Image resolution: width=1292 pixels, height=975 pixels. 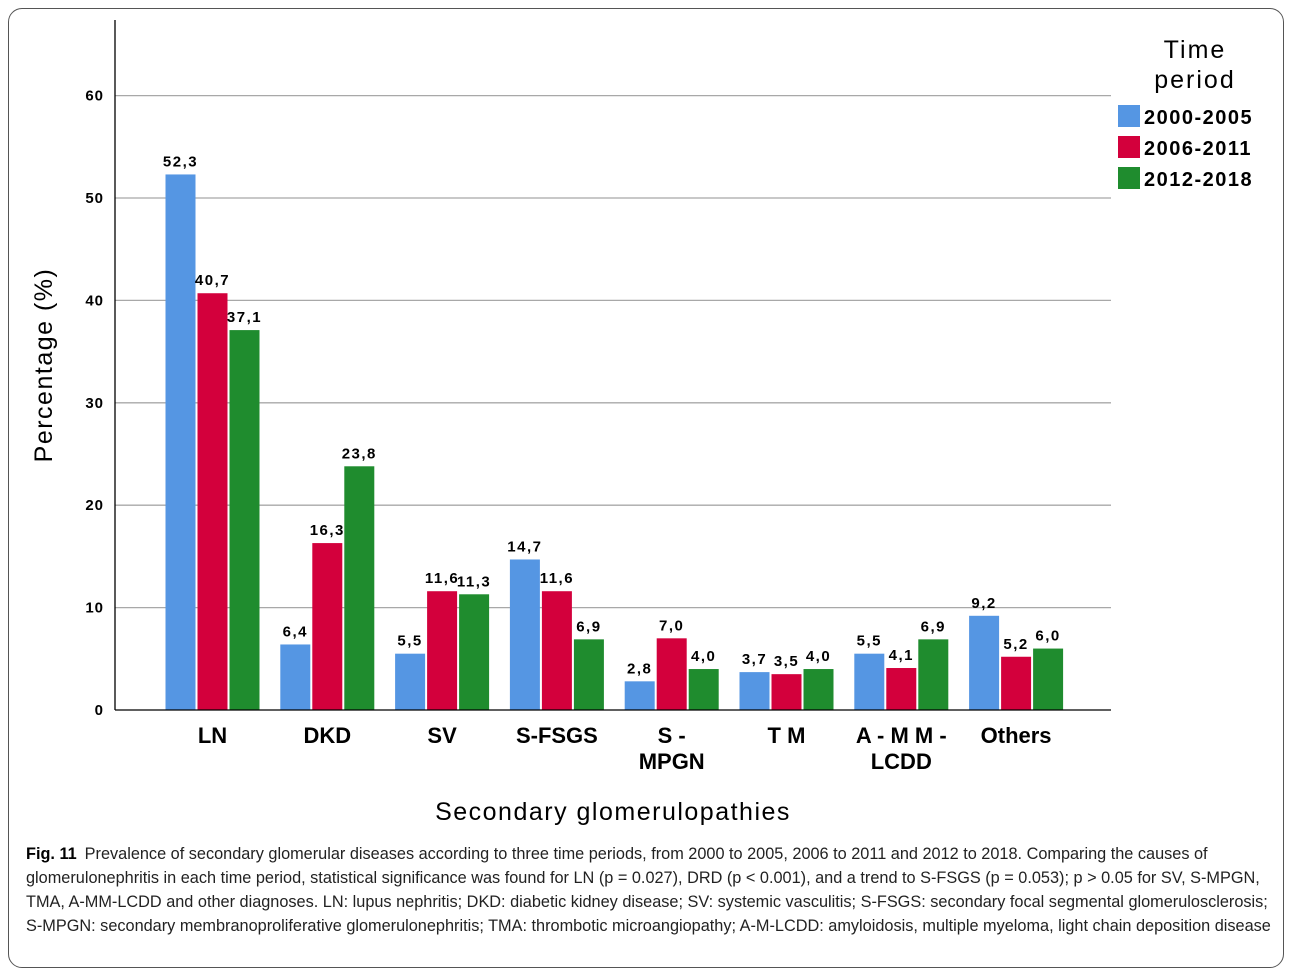 What do you see at coordinates (754, 659) in the screenshot?
I see `data-label: 3,7` at bounding box center [754, 659].